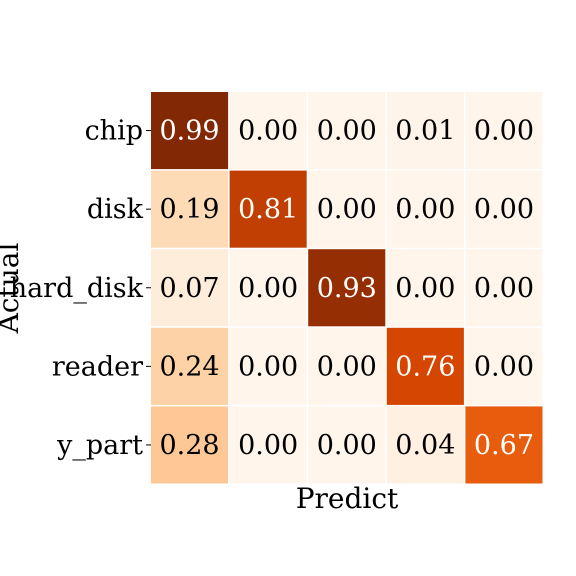  I want to click on cell-value-label: 0.01, so click(425, 131).